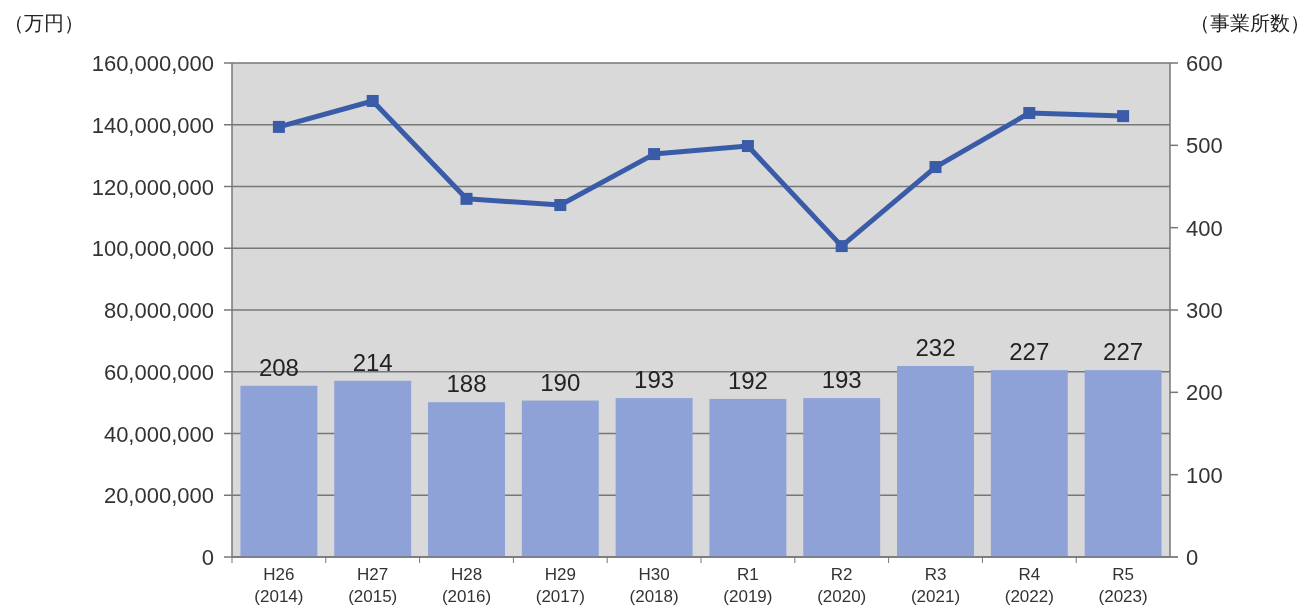 The image size is (1314, 610). Describe the element at coordinates (158, 434) in the screenshot. I see `y-tick-label: 40,000,000` at that location.